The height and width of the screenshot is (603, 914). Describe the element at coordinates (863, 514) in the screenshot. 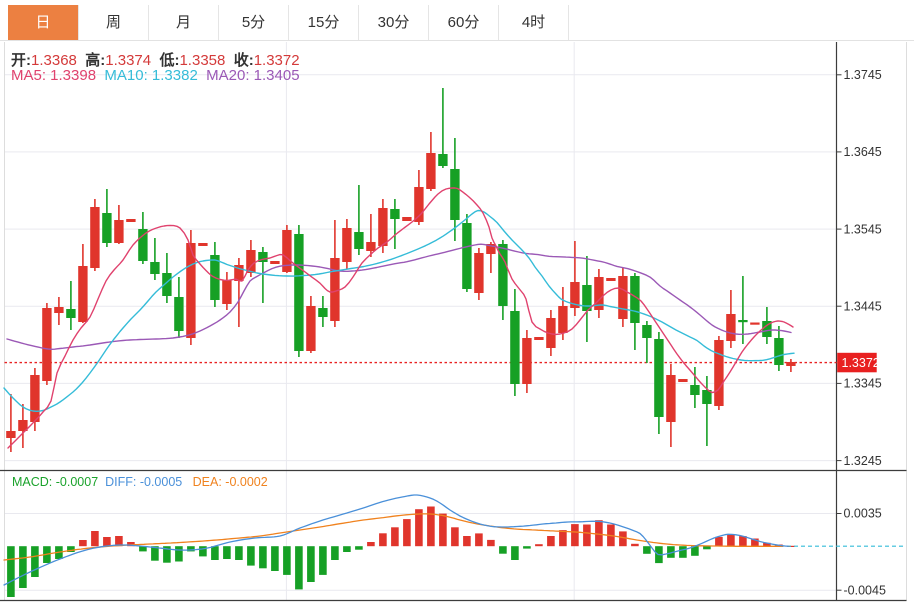

I see `svg-text: 0.0035` at that location.